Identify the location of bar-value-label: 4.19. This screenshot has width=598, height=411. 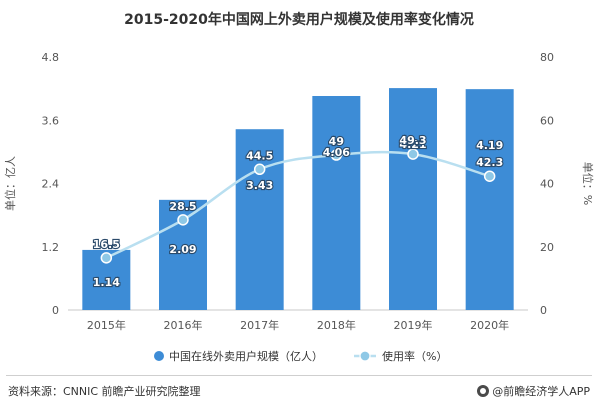
(489, 145).